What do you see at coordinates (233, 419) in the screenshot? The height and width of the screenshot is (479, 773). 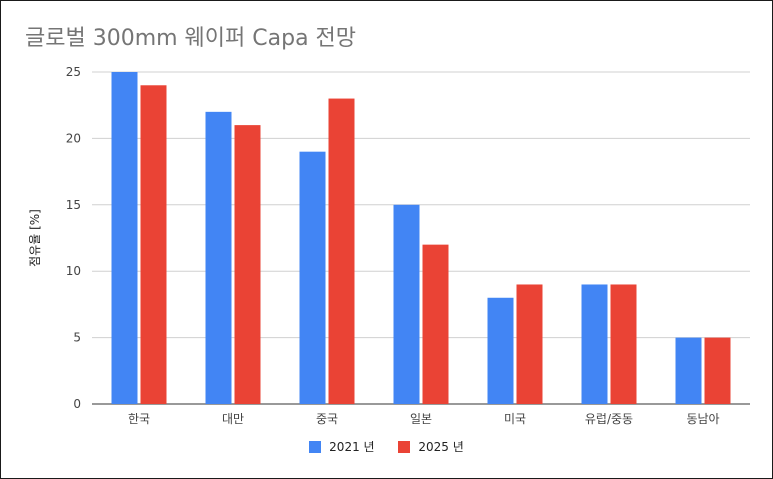 I see `x-tick-label-1: 대만` at bounding box center [233, 419].